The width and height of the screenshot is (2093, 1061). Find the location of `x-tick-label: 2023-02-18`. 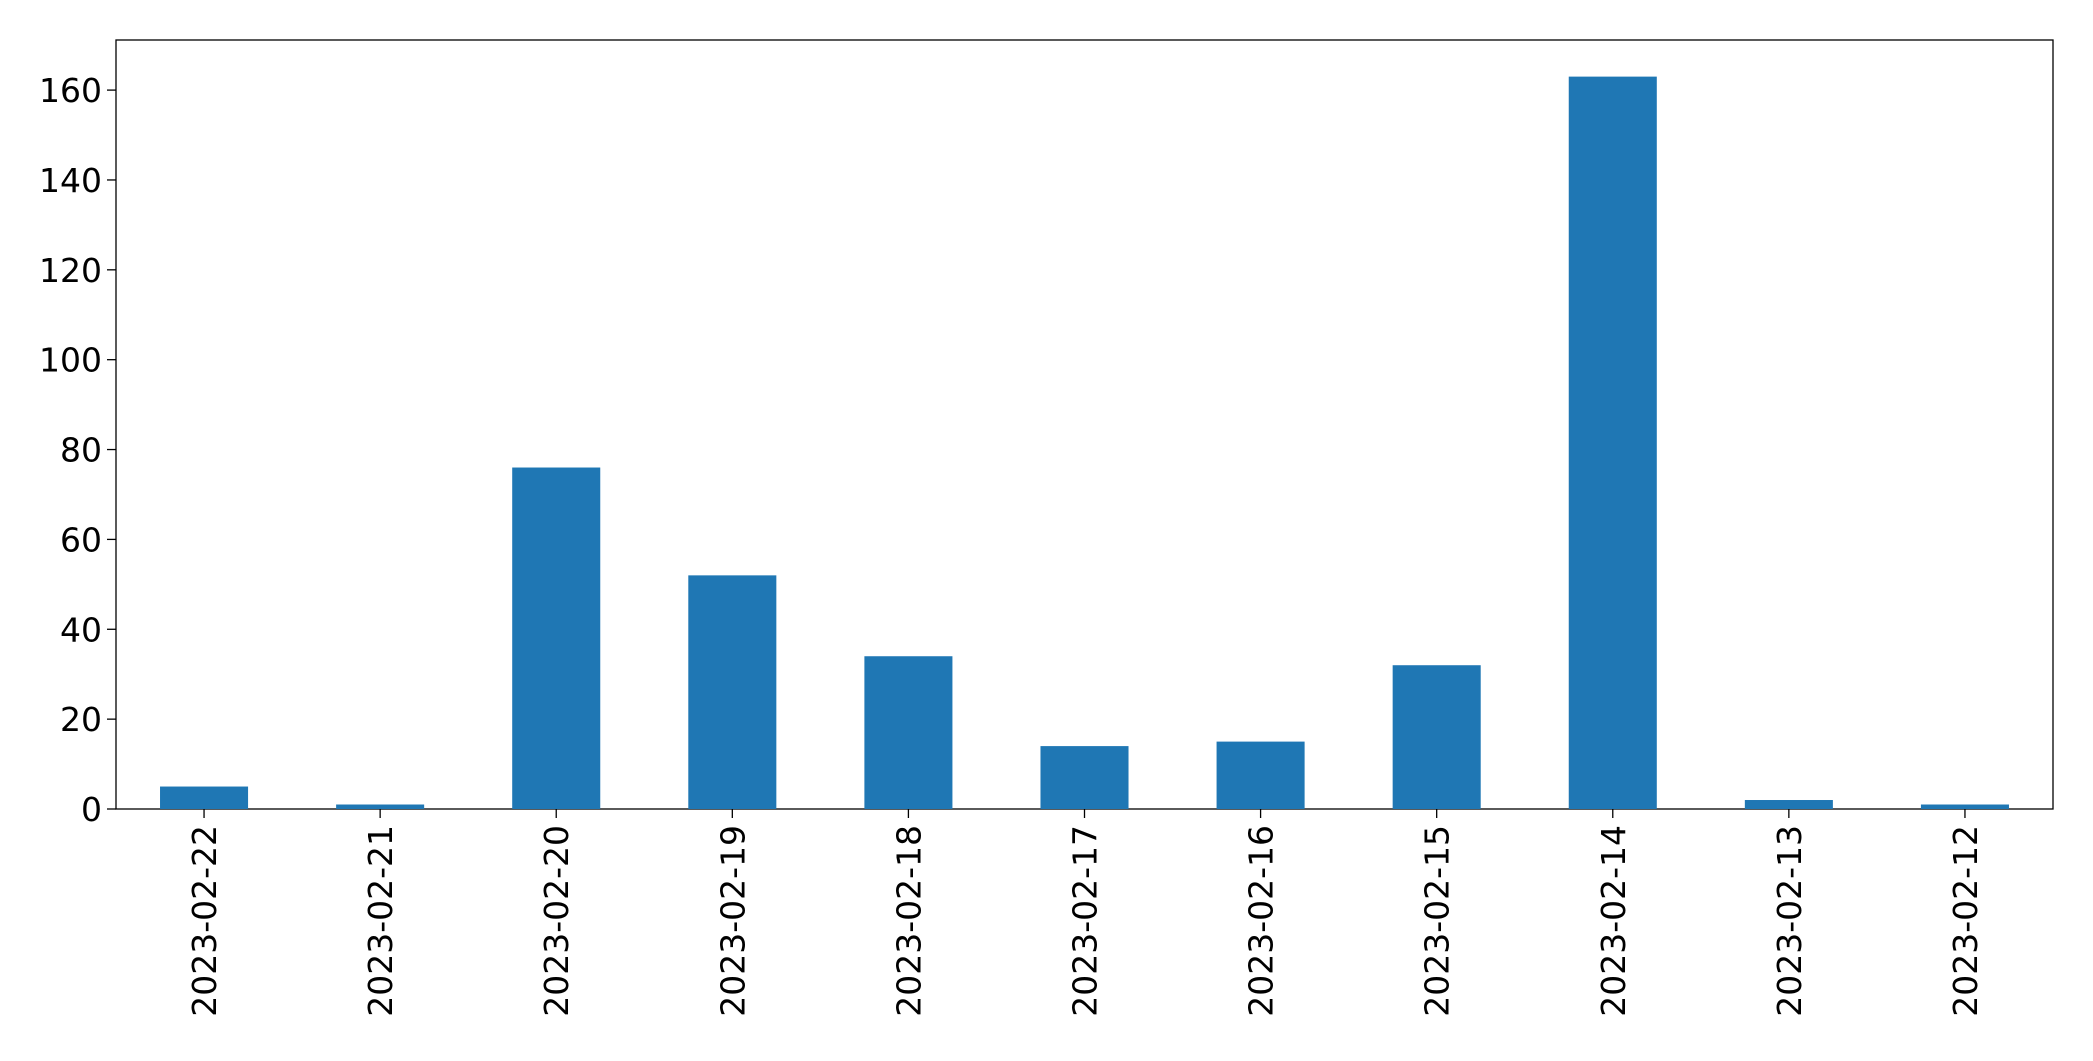

x-tick-label: 2023-02-18 is located at coordinates (908, 921).